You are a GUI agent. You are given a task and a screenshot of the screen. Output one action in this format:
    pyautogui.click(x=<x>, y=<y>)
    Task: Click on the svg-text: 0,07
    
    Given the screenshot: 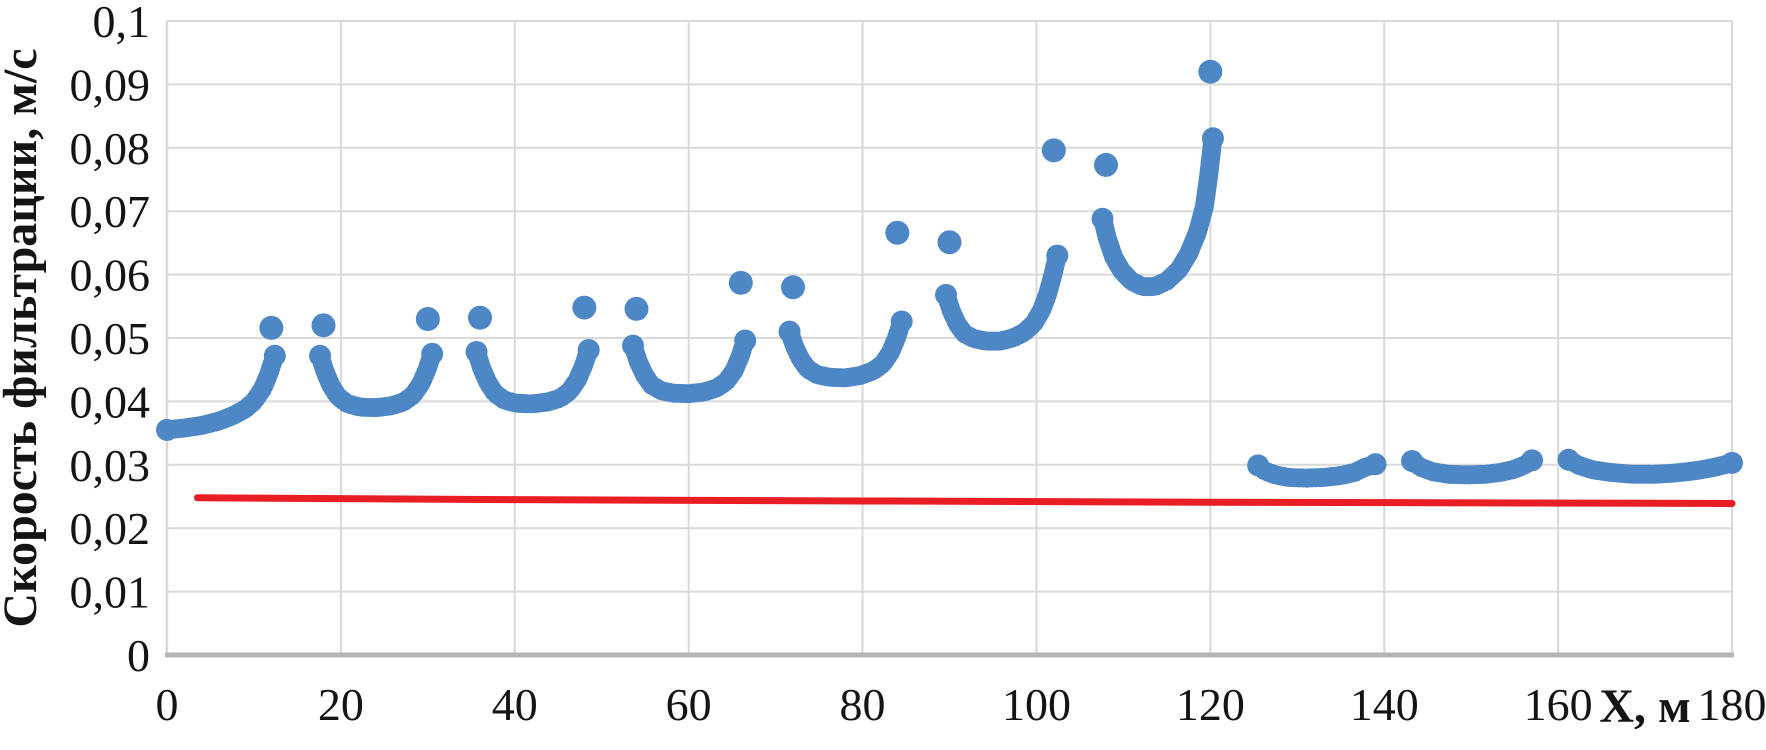 What is the action you would take?
    pyautogui.click(x=110, y=211)
    